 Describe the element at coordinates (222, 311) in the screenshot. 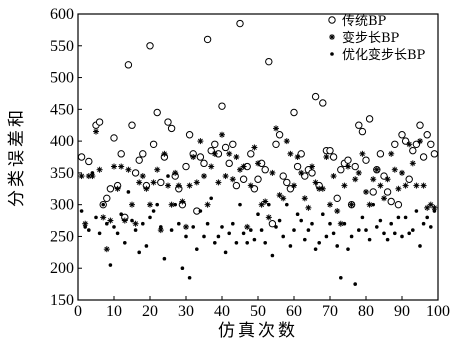

I see `x-tick-label: 40` at that location.